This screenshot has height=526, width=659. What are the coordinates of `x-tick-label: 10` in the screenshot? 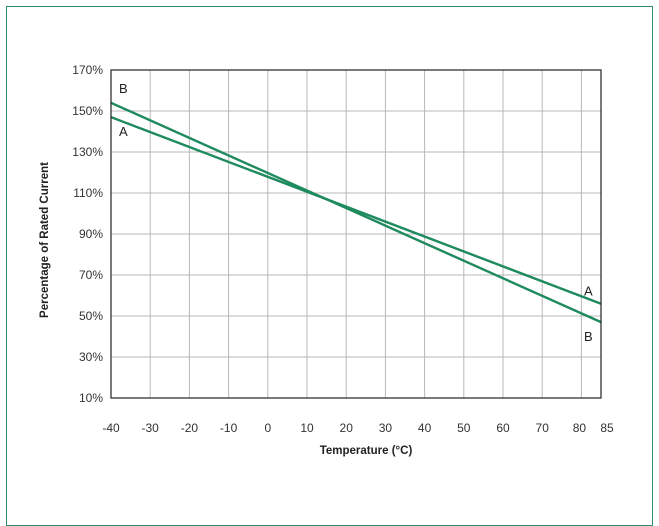 It's located at (307, 428).